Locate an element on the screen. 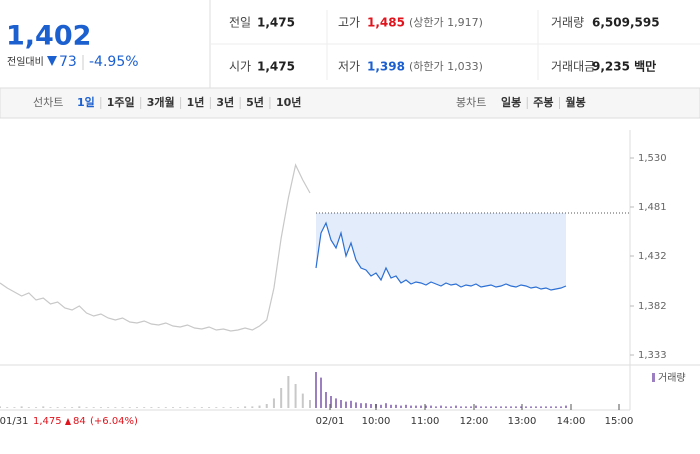 Image resolution: width=700 pixels, height=454 pixels. up-icon is located at coordinates (68, 421).